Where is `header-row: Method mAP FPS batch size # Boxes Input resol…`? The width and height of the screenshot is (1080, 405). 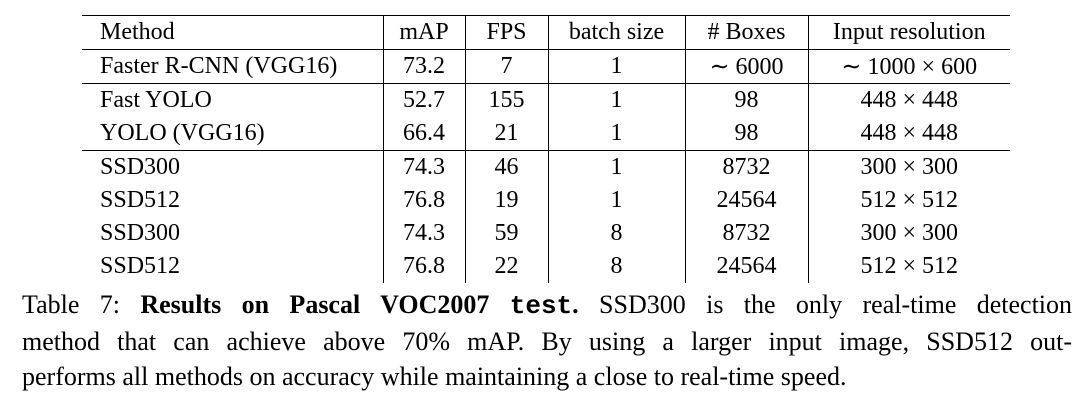 header-row: Method mAP FPS batch size # Boxes Input resol… is located at coordinates (546, 32).